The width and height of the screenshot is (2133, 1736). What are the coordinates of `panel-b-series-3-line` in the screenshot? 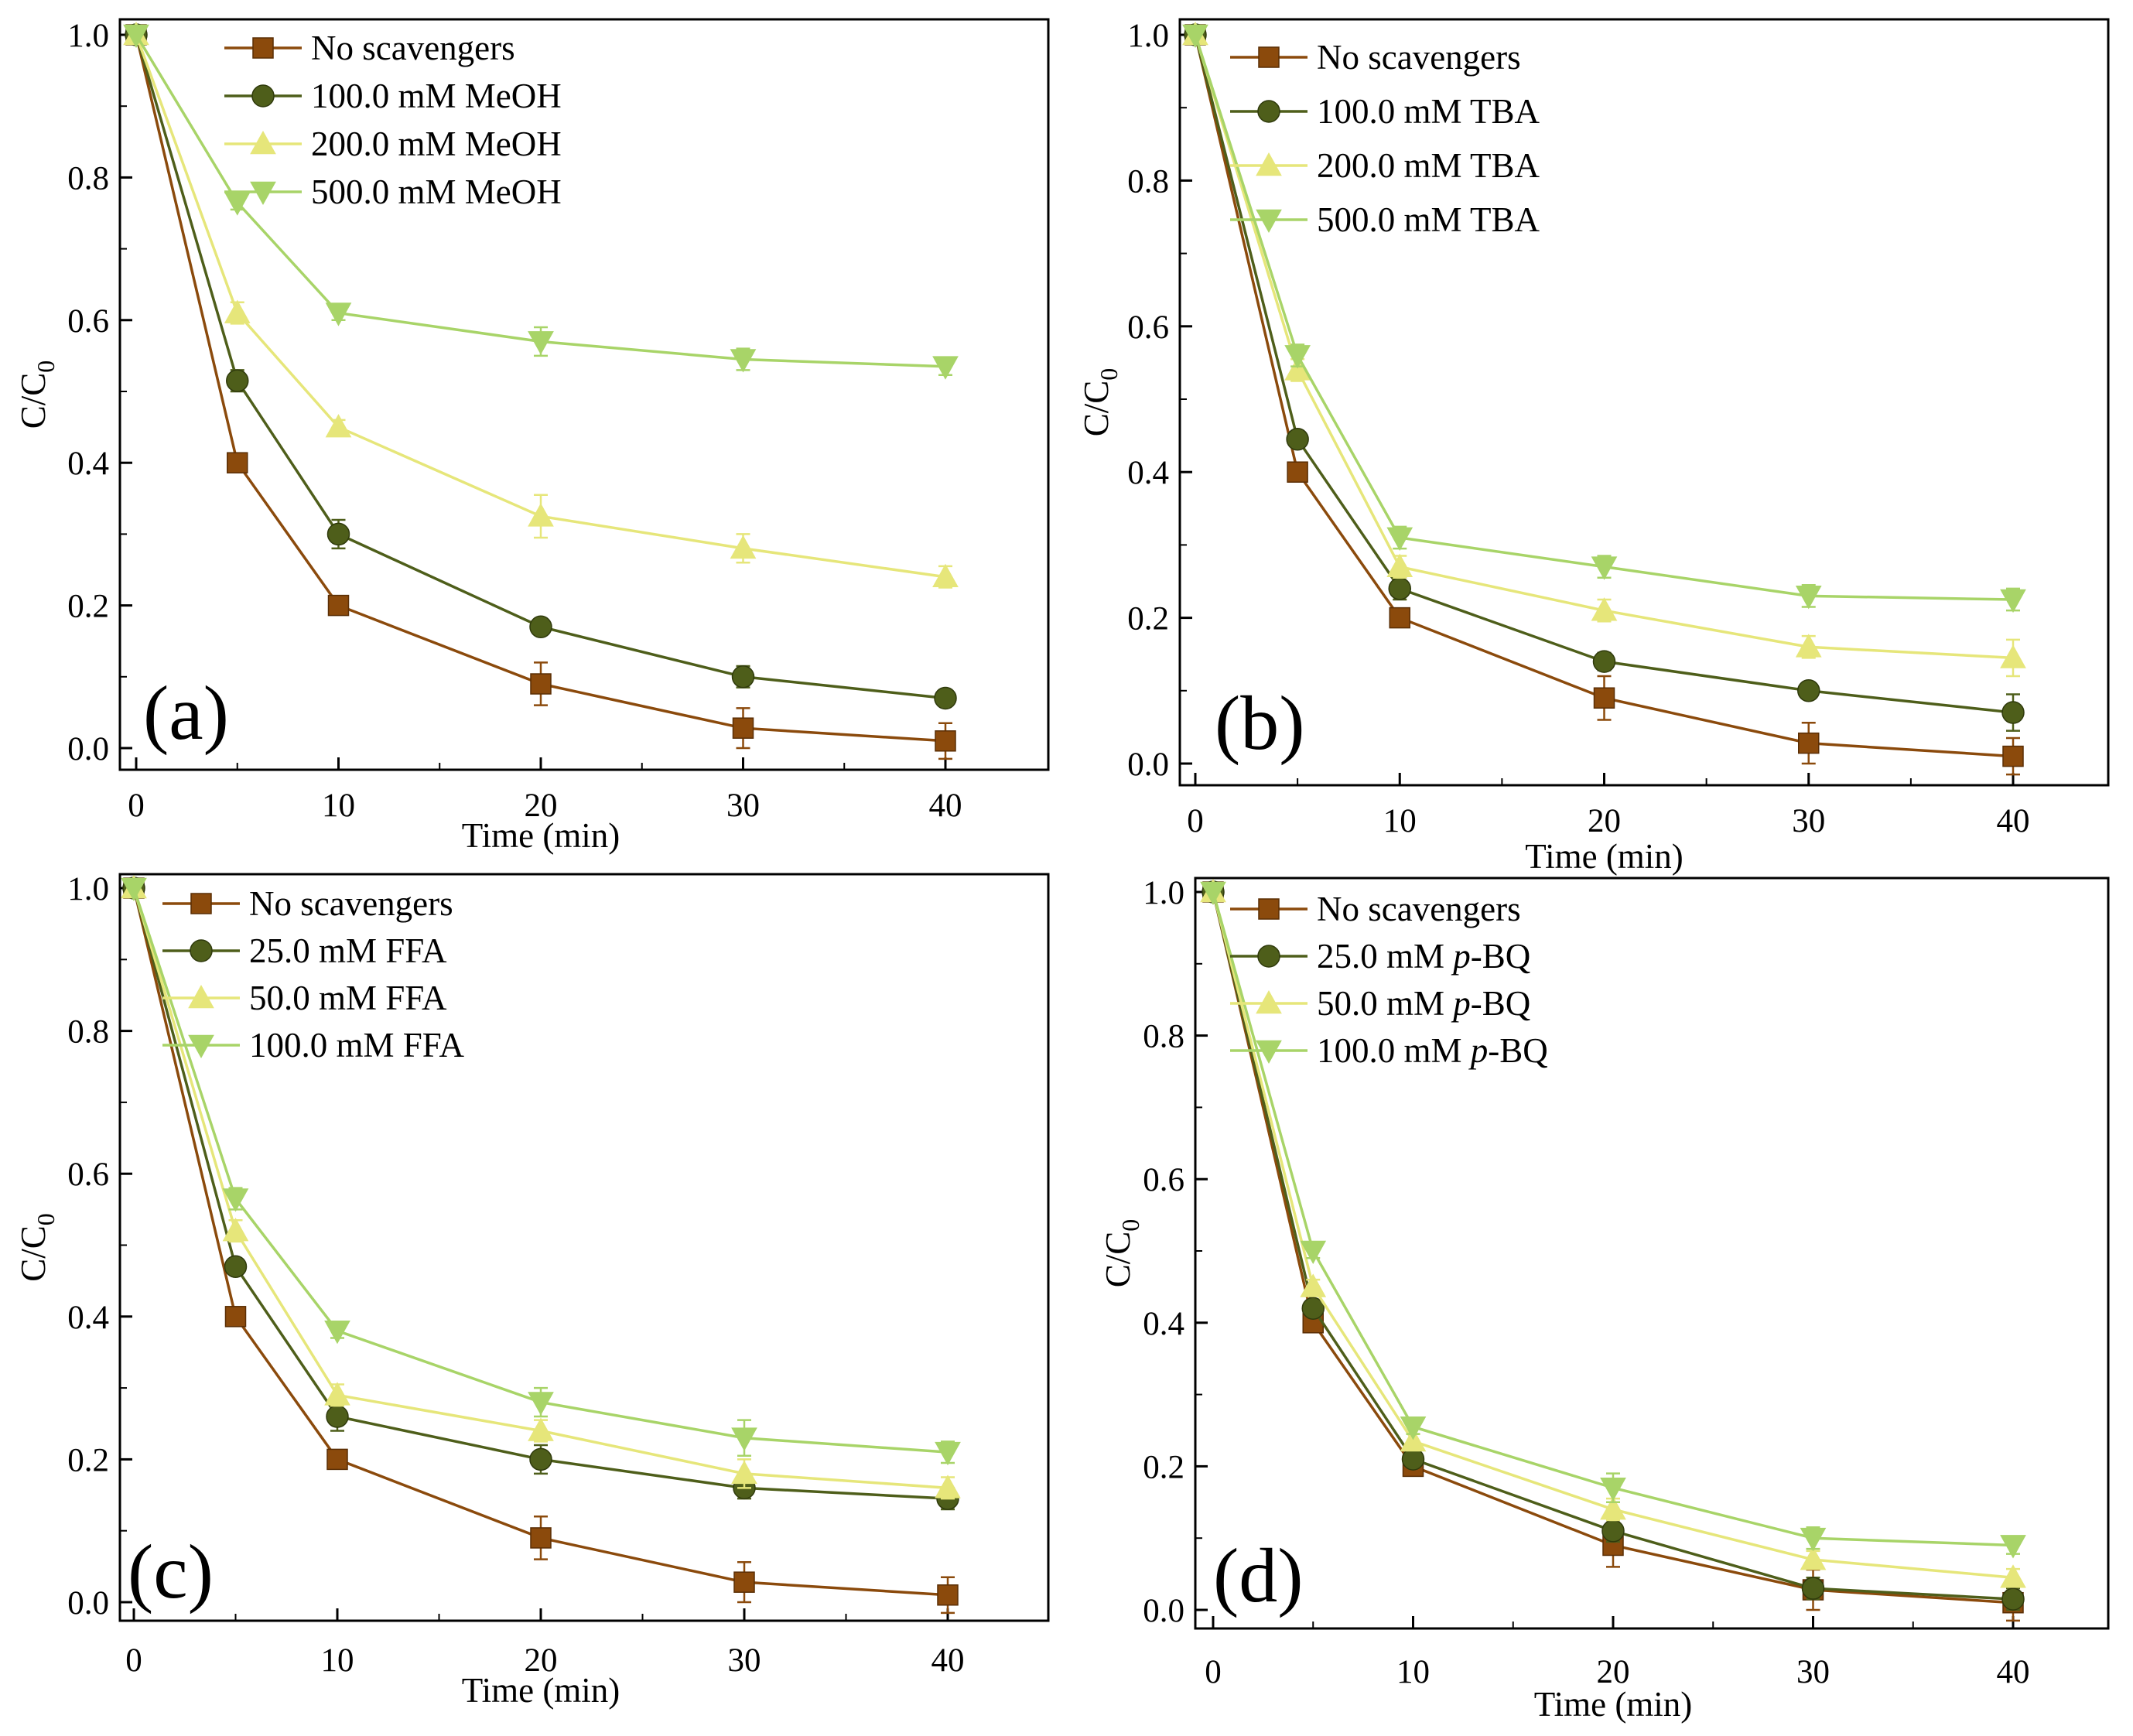 It's located at (1604, 317).